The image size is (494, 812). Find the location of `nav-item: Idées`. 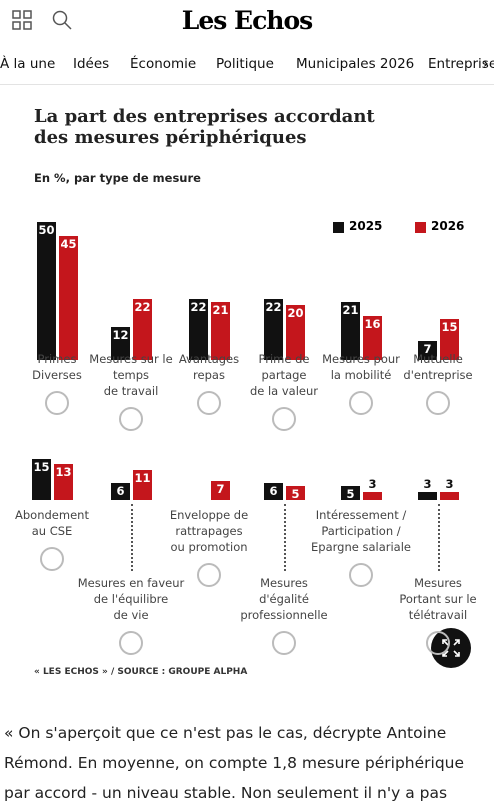

nav-item: Idées is located at coordinates (91, 64).